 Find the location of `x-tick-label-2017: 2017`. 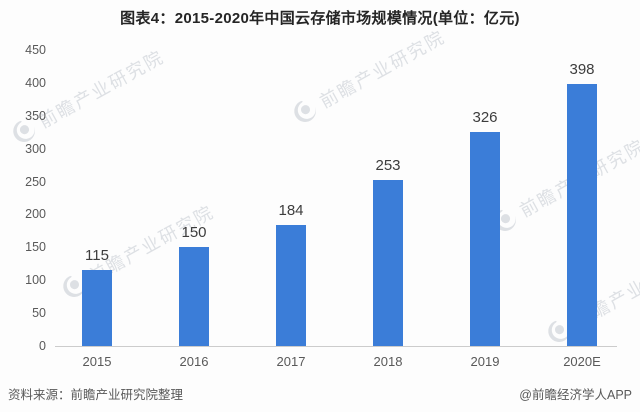

x-tick-label-2017: 2017 is located at coordinates (291, 361).